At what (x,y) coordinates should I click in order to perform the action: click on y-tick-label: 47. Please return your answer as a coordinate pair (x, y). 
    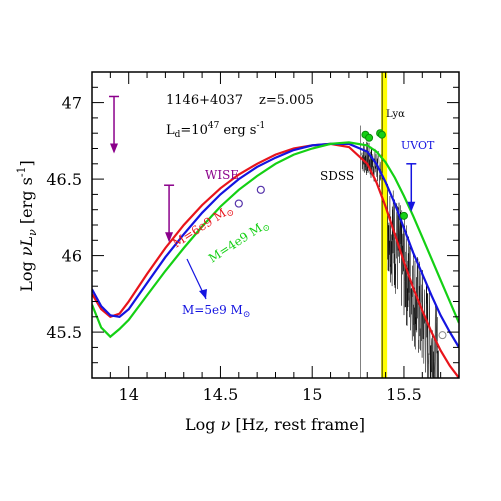
    Looking at the image, I should click on (72, 103).